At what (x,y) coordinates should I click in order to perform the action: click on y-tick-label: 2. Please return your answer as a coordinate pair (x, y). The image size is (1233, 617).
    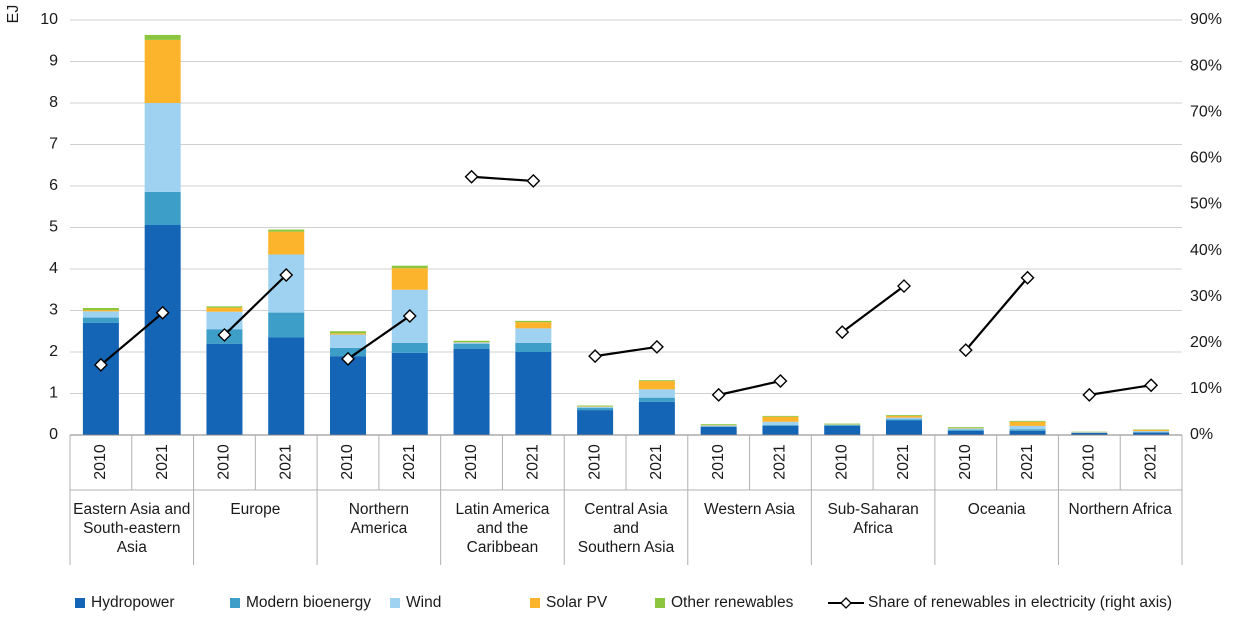
    Looking at the image, I should click on (53, 351).